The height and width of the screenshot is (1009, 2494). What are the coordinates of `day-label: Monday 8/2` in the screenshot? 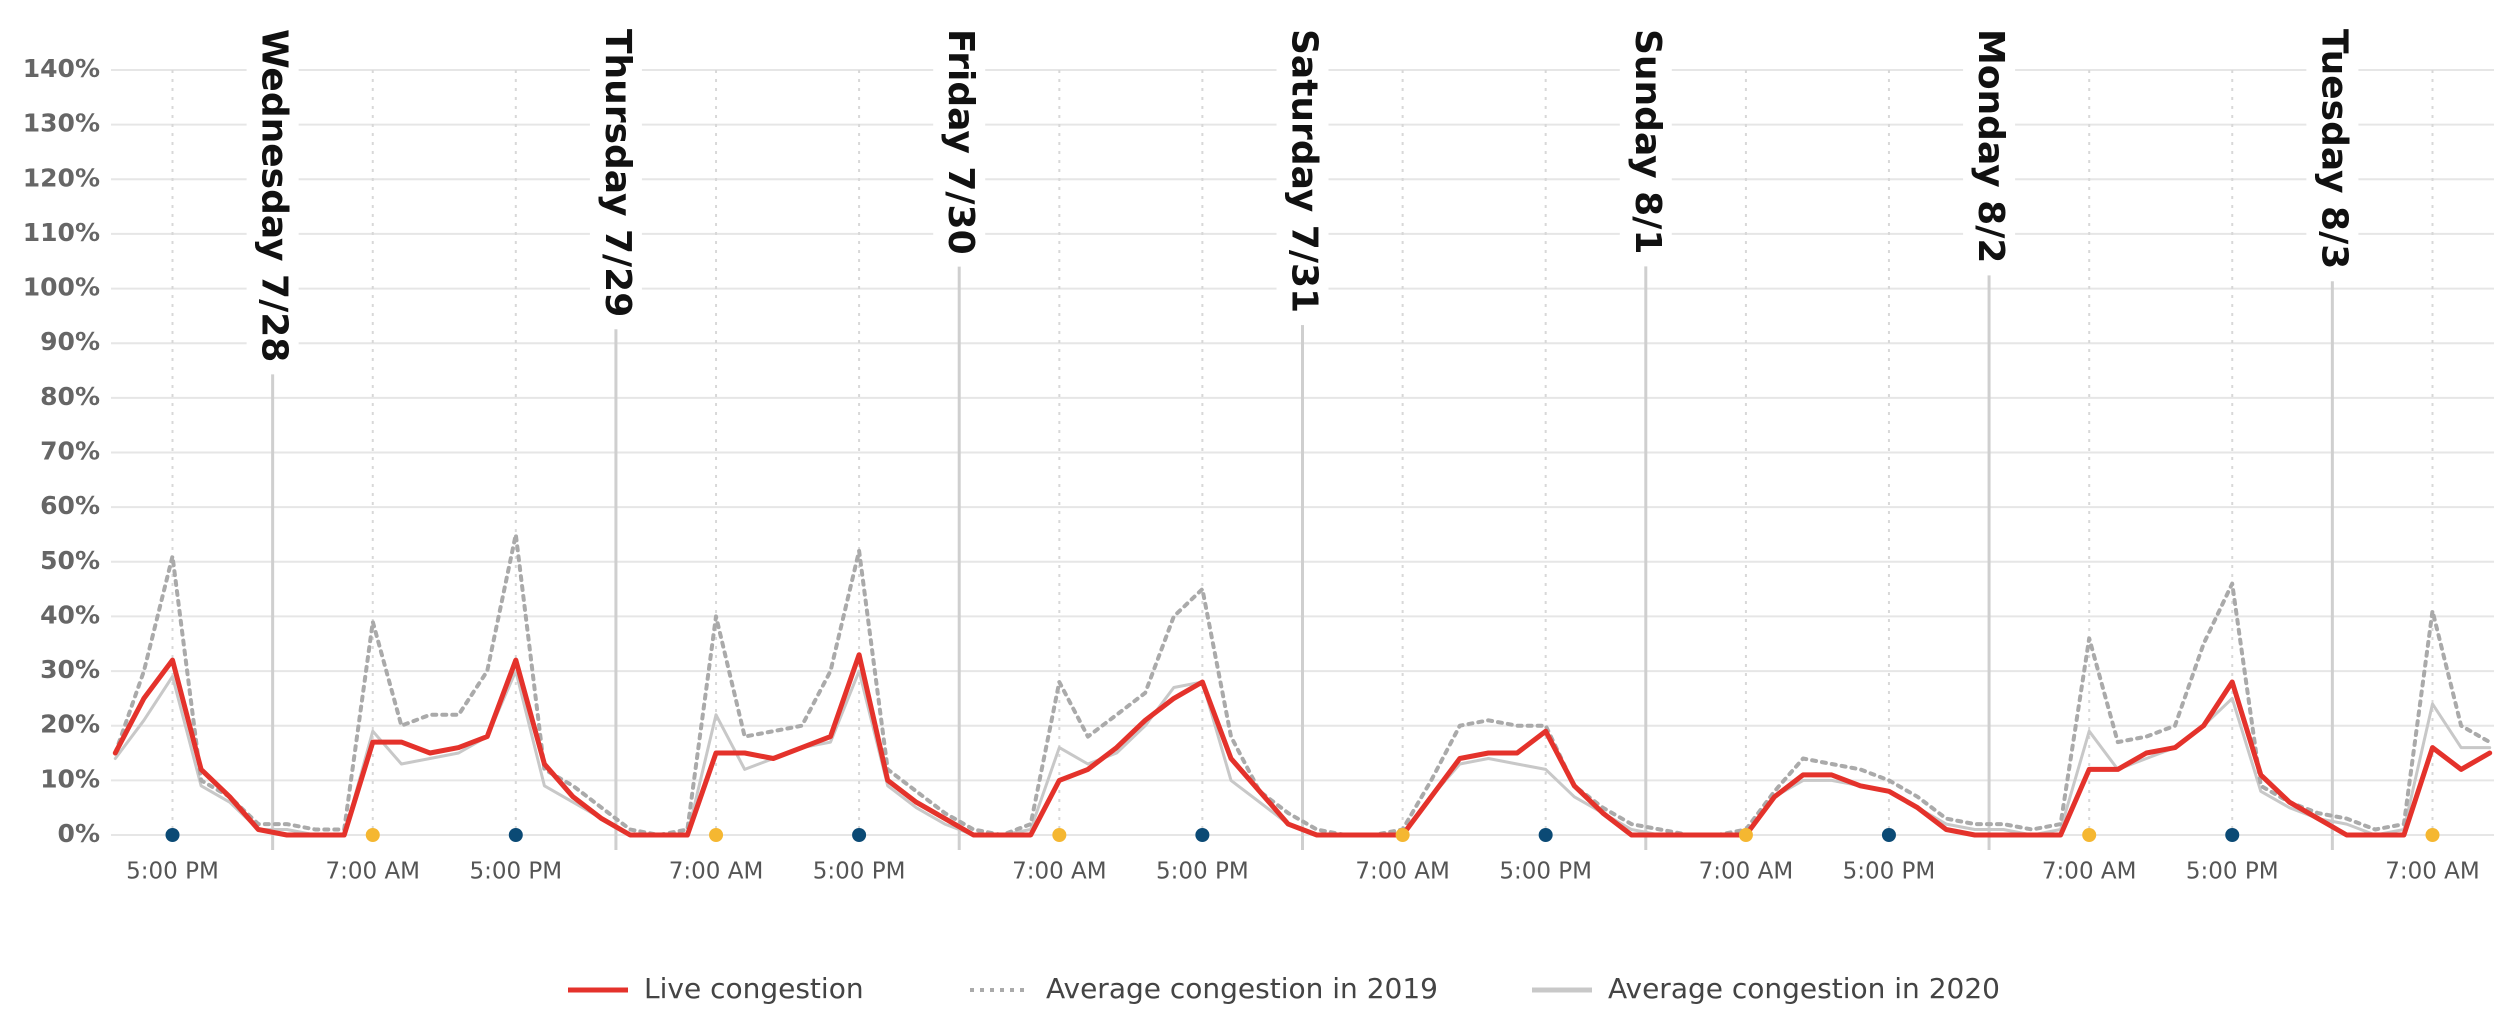 It's located at (1990, 146).